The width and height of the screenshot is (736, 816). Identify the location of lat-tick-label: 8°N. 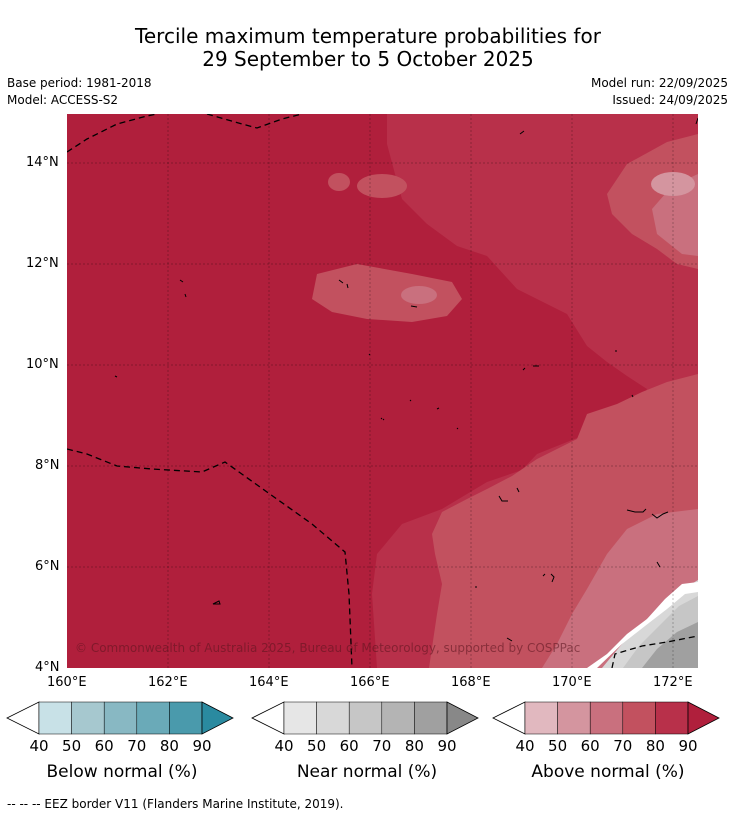
(47, 465).